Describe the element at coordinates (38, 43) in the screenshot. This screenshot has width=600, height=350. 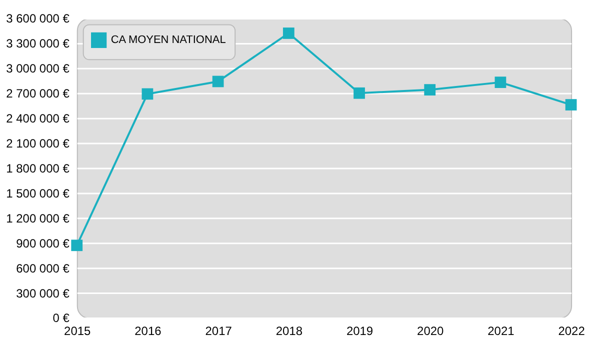
I see `y-tick-label: 3 300 000 €` at that location.